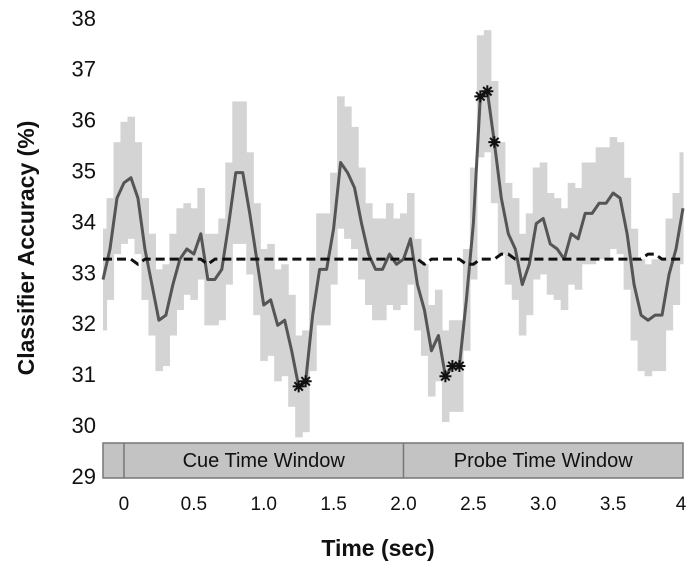 The width and height of the screenshot is (689, 569). Describe the element at coordinates (194, 504) in the screenshot. I see `x-tick-label: 0.5` at that location.